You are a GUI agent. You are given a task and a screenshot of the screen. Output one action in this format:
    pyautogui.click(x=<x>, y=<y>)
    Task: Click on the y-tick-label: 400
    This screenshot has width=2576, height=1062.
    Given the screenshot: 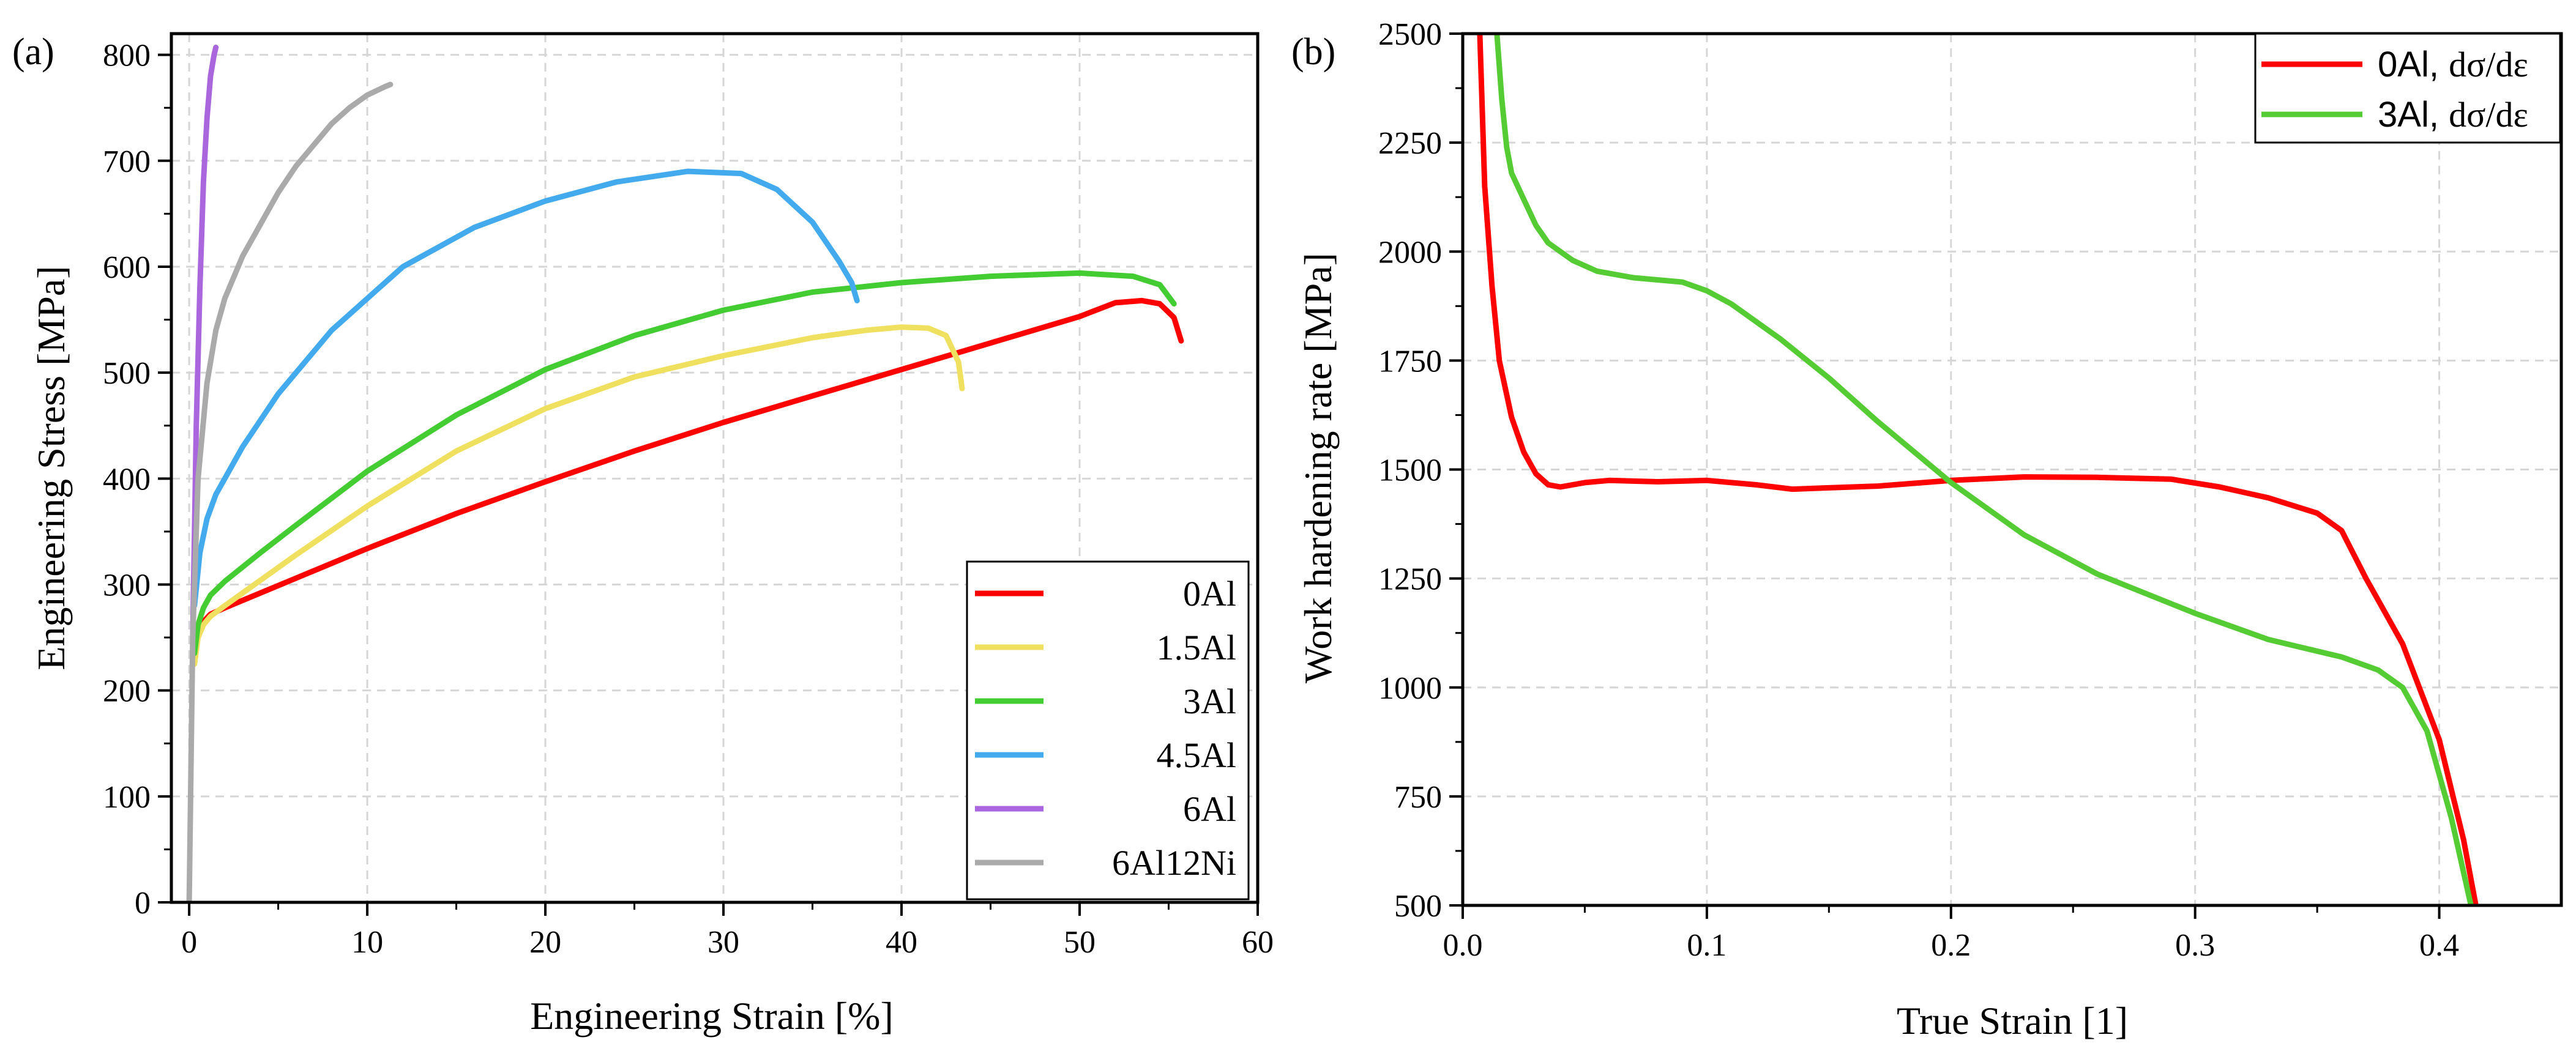 What is the action you would take?
    pyautogui.click(x=127, y=479)
    